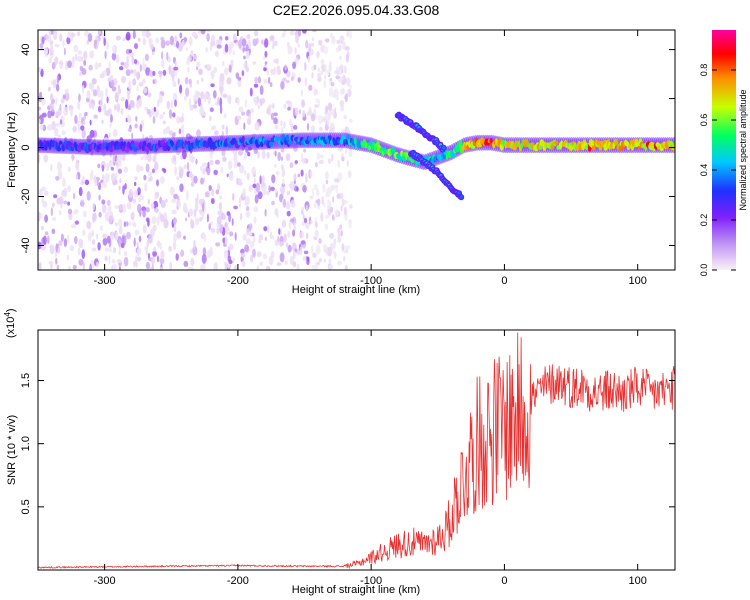 This screenshot has width=750, height=600. I want to click on colorbar-ticks: 0.0 0.2 0.4 0.6 0.8, so click(717, 170).